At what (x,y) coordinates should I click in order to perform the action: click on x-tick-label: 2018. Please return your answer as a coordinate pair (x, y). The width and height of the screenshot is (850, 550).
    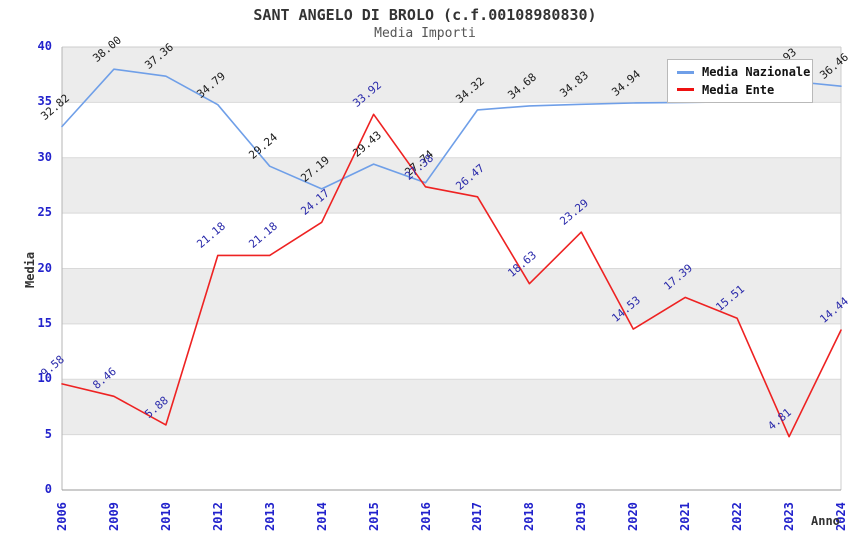
    Looking at the image, I should click on (529, 516).